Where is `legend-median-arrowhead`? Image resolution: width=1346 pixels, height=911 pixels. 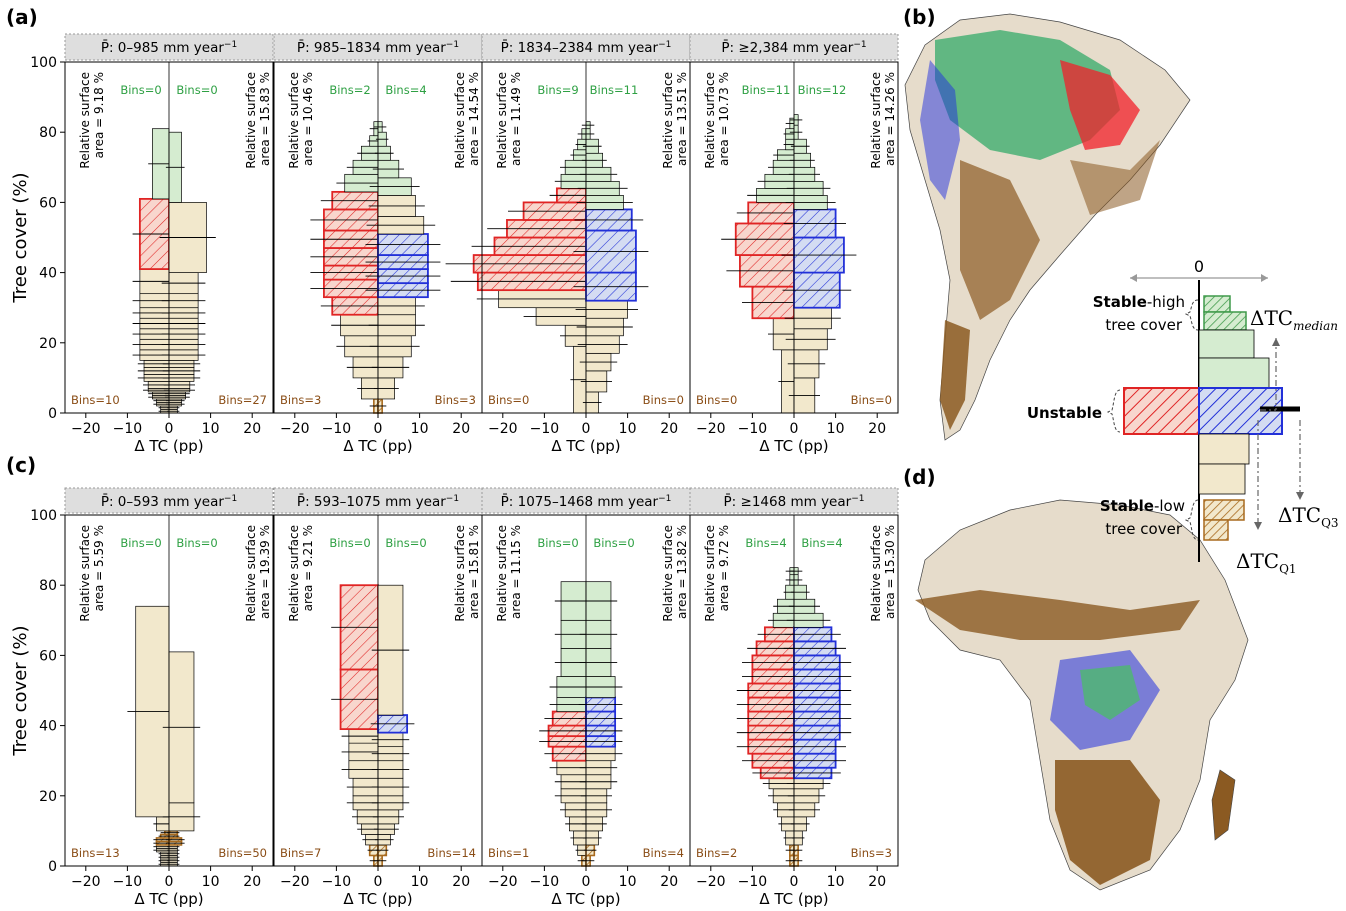
legend-median-arrowhead is located at coordinates (1276, 342).